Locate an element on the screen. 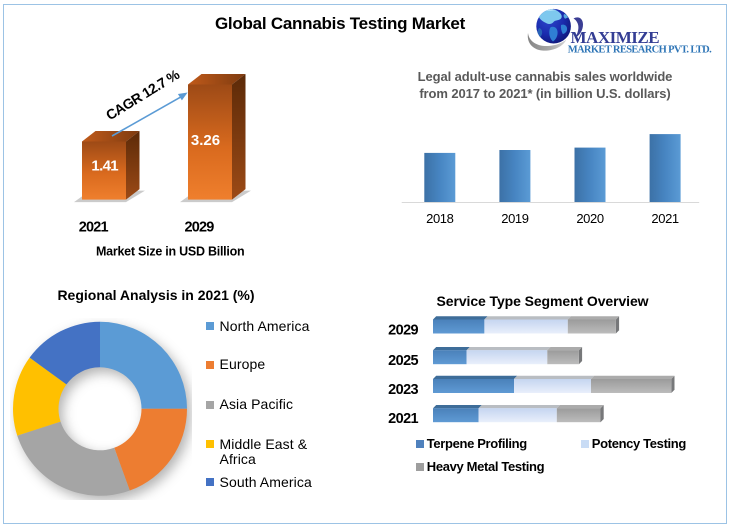 This screenshot has height=529, width=733. svg-text: 3.26 is located at coordinates (205, 140).